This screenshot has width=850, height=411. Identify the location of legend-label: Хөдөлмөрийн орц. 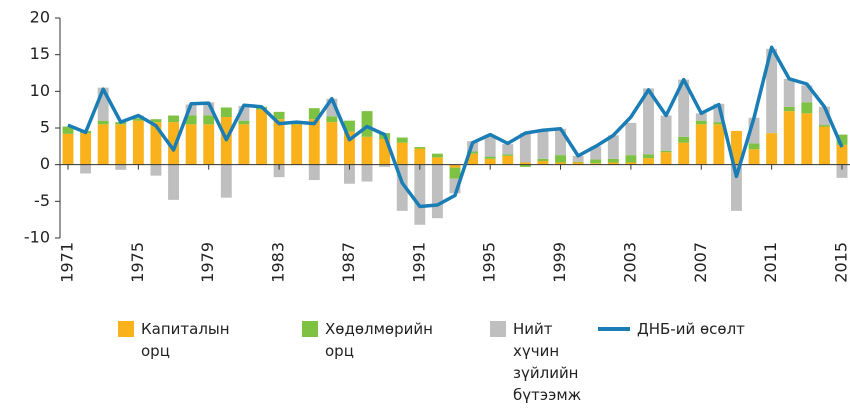
(379, 340).